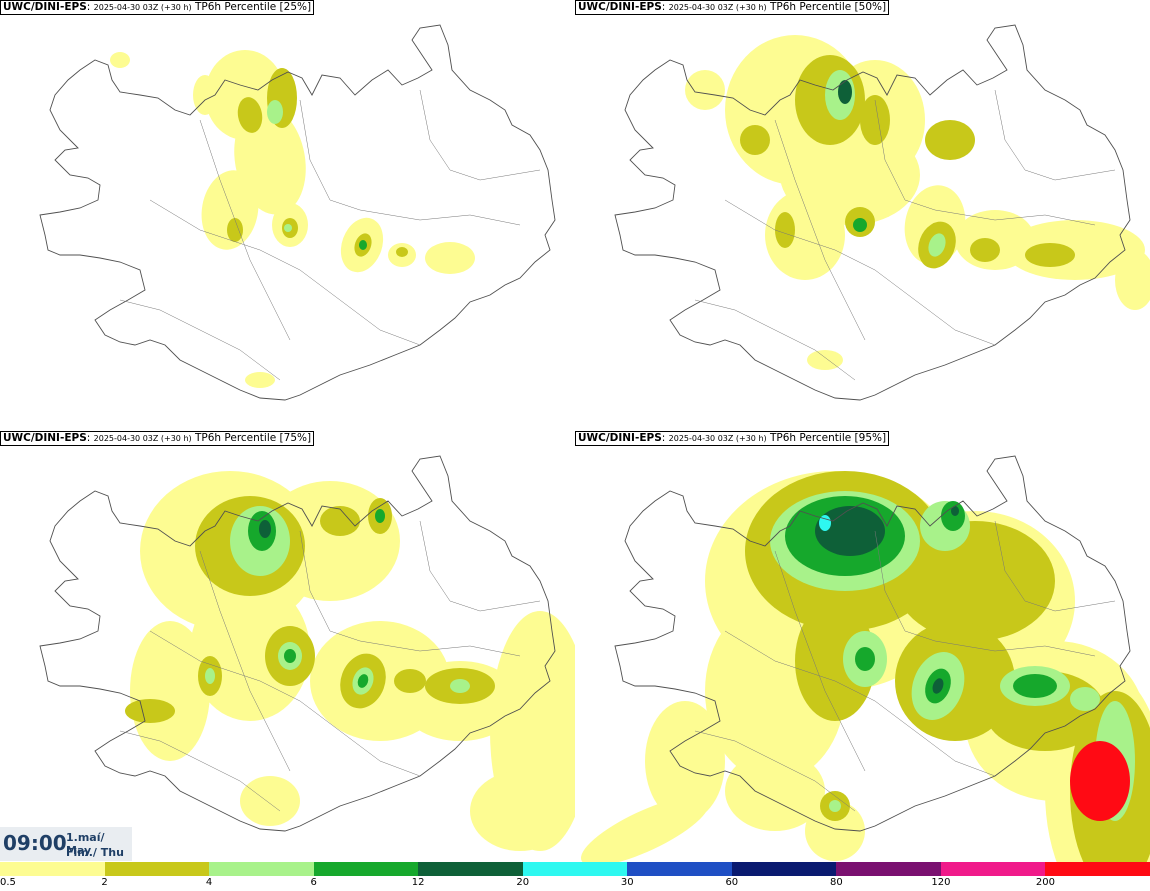 This screenshot has width=1150, height=891. What do you see at coordinates (627, 882) in the screenshot?
I see `legend-tick-label: 30` at bounding box center [627, 882].